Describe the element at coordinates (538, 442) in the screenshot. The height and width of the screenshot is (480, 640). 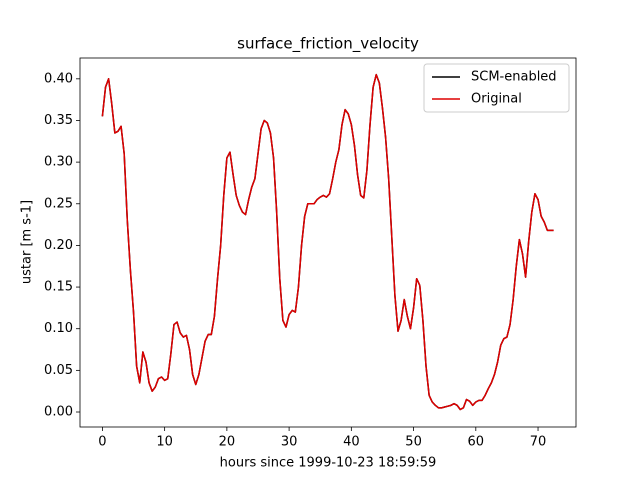
I see `x-tick-label: 70` at that location.